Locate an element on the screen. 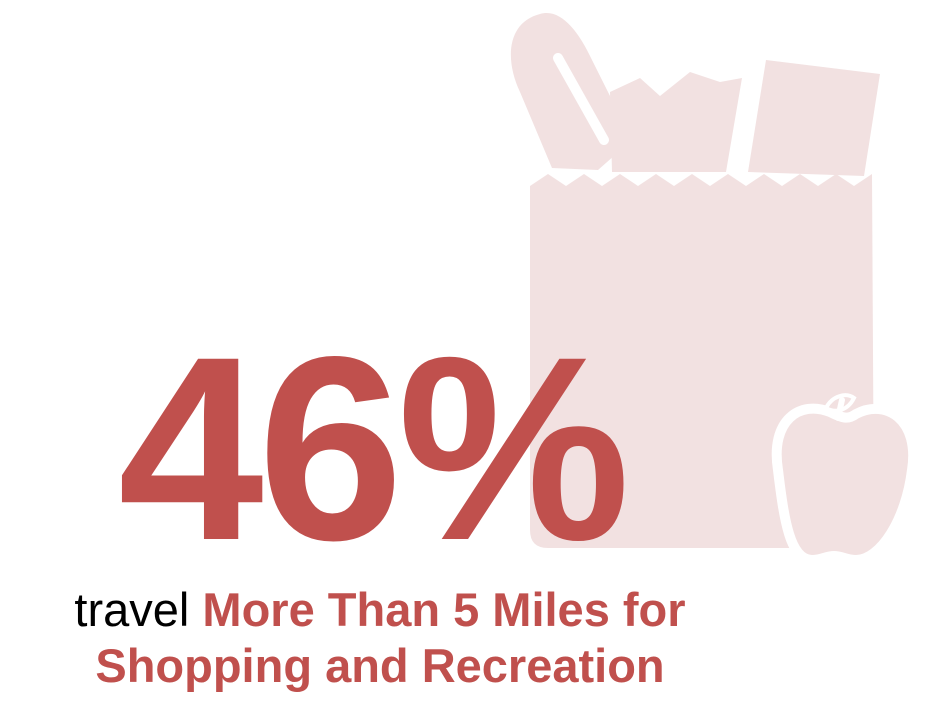 This screenshot has height=701, width=925. caption-lead: travel is located at coordinates (132, 609).